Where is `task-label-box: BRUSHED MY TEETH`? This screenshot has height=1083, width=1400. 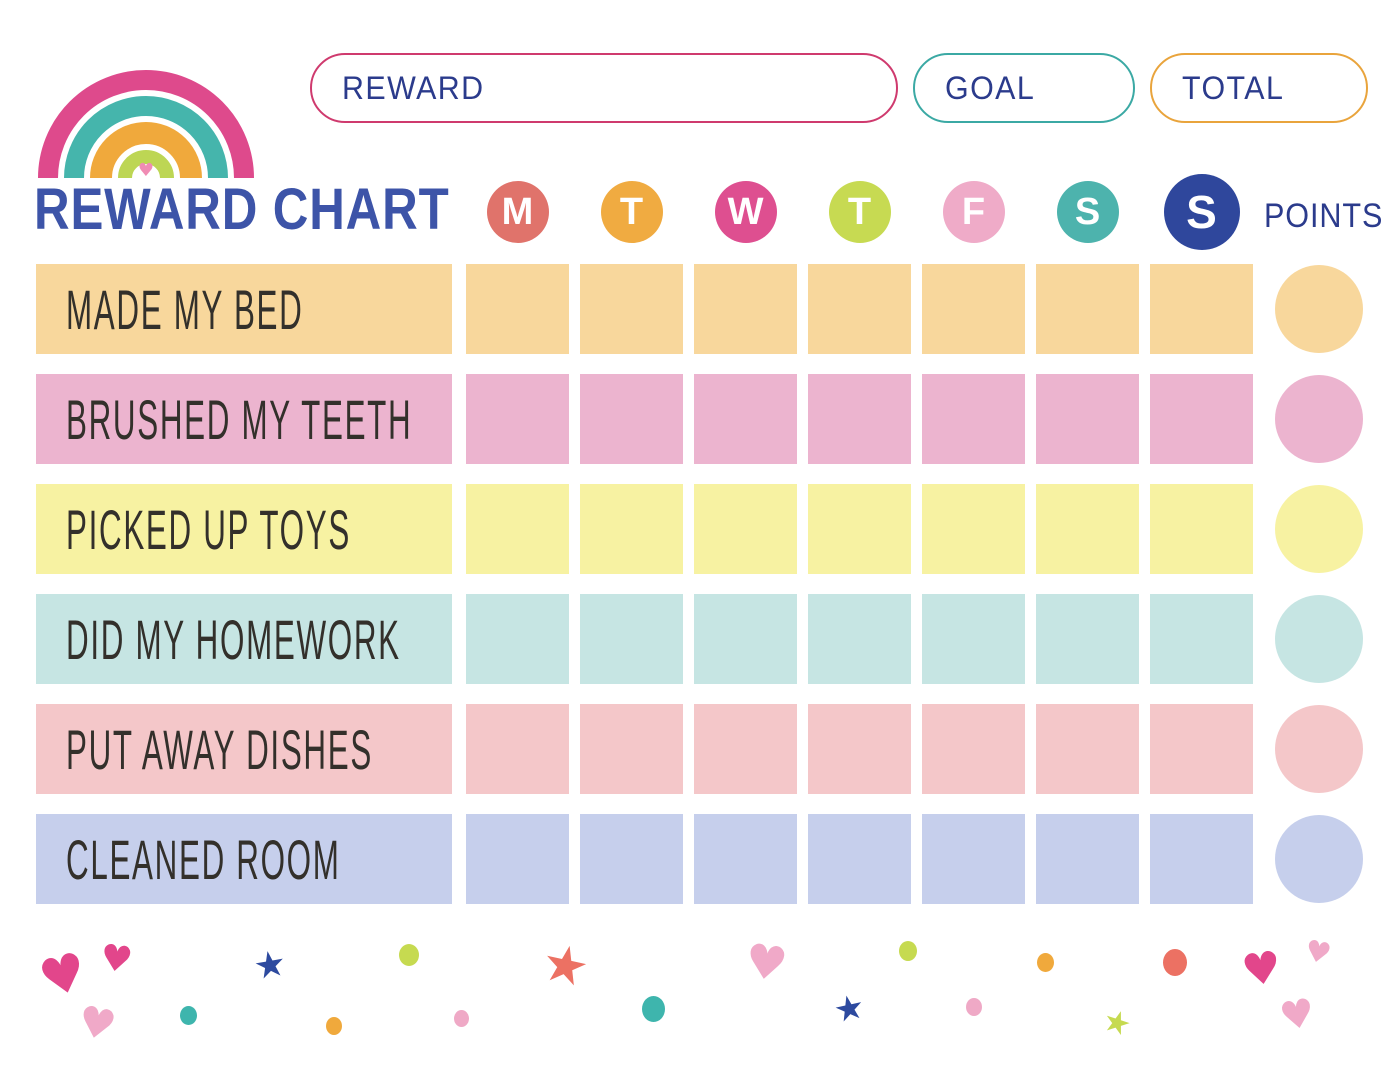 task-label-box: BRUSHED MY TEETH is located at coordinates (244, 419).